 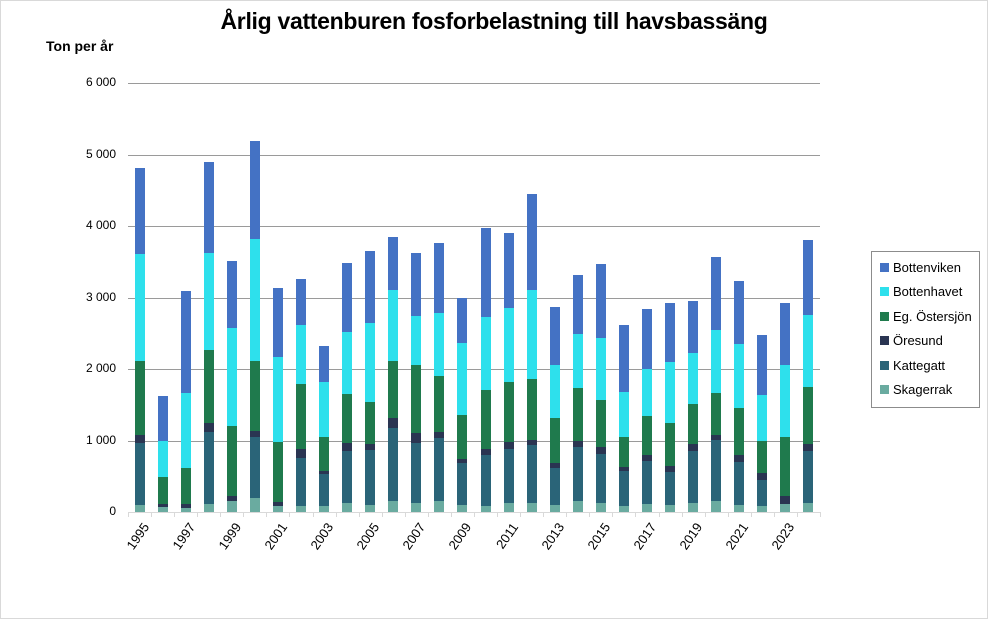 What do you see at coordinates (112, 511) in the screenshot?
I see `y-tick-label: 0` at bounding box center [112, 511].